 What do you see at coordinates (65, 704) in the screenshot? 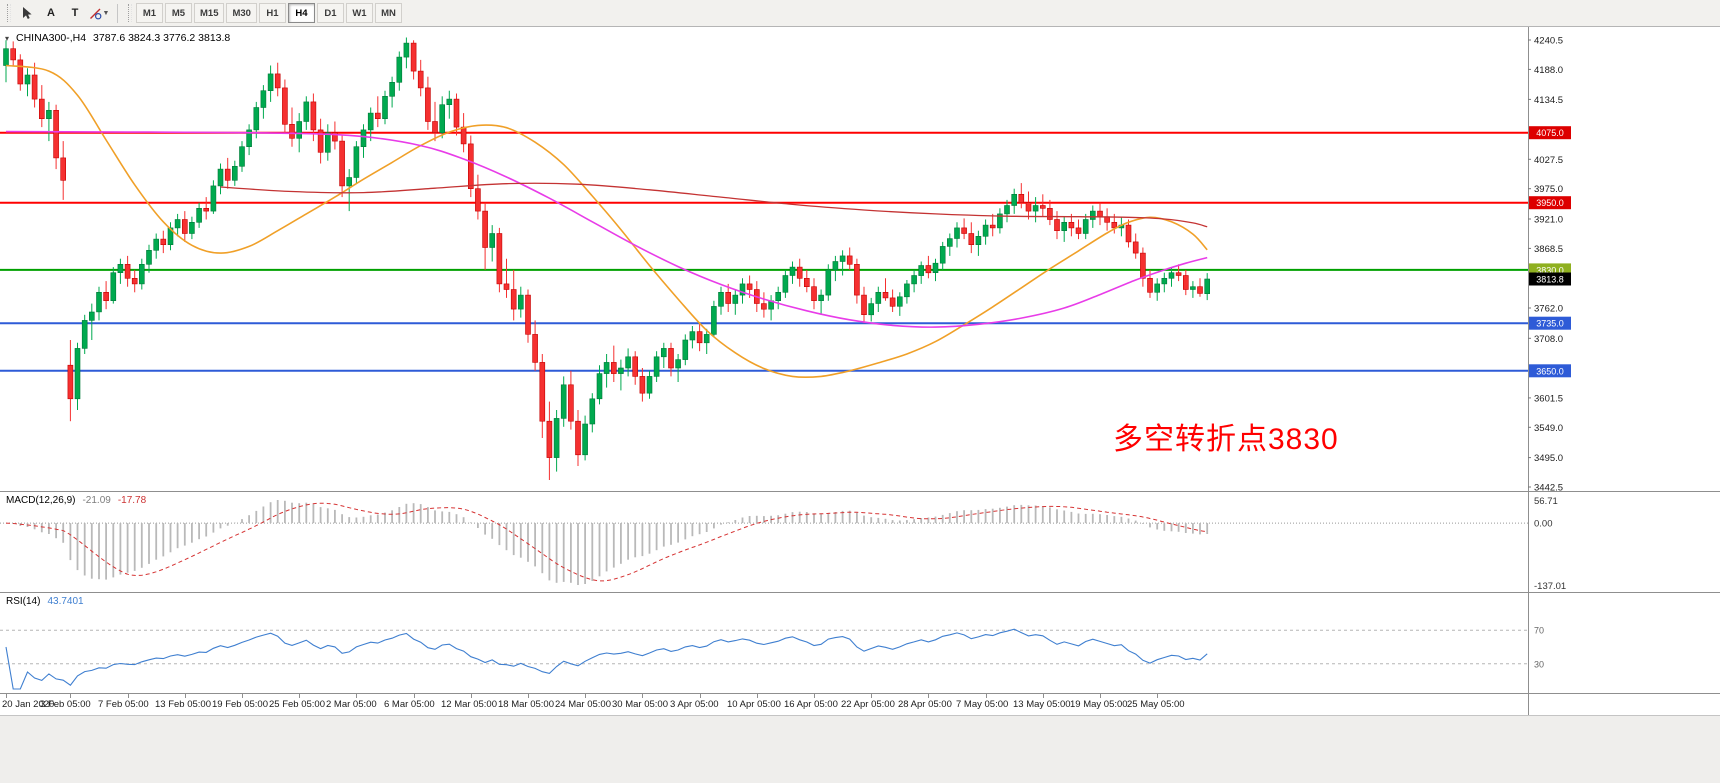
I see `time-axis-label: 3 Feb 05:00` at bounding box center [65, 704].